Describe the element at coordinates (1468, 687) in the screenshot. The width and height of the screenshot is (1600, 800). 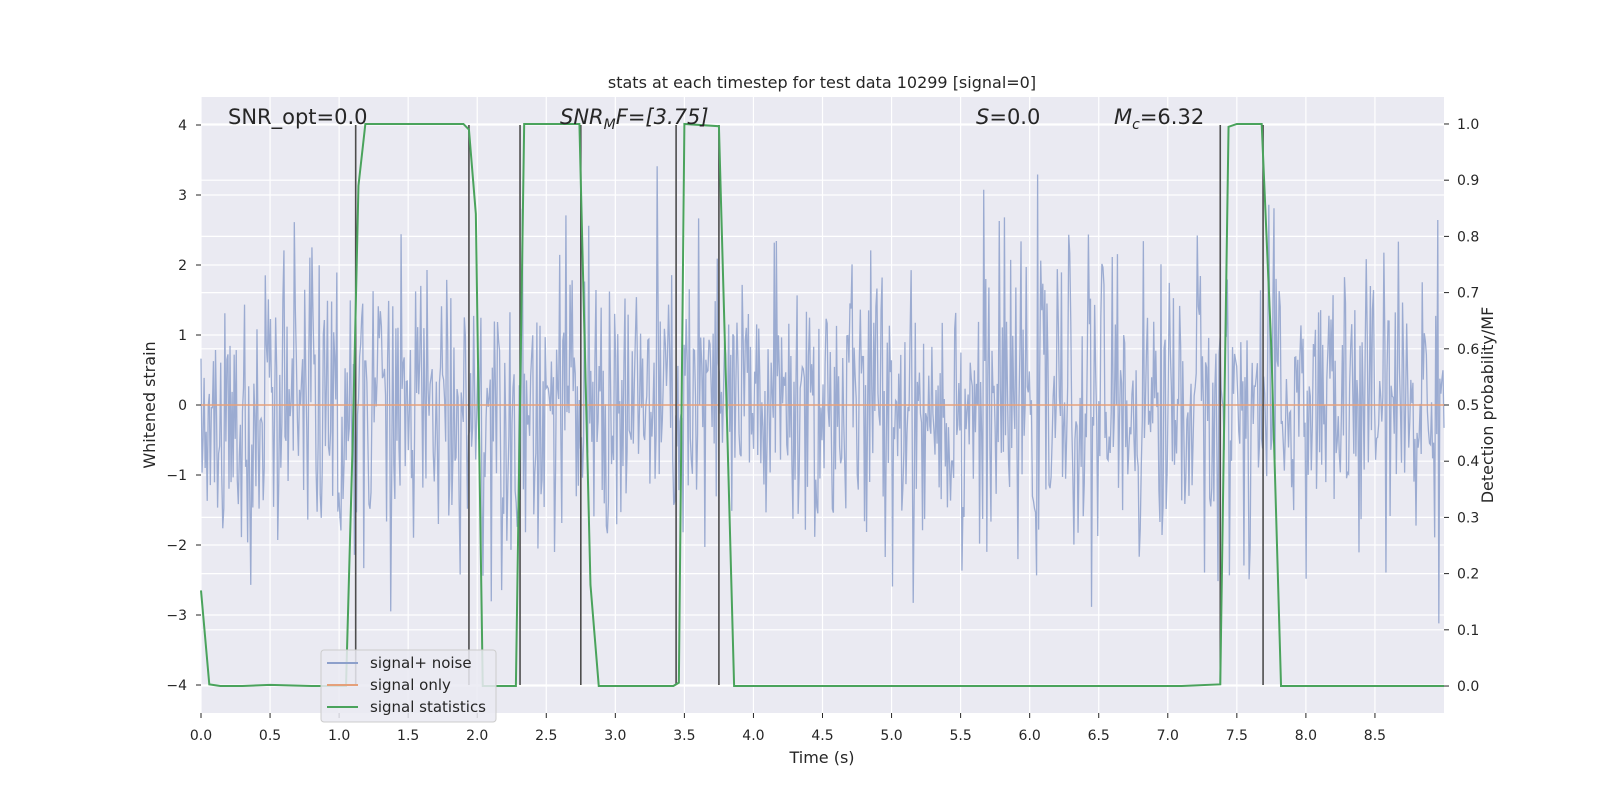
I see `y2-tick-label: 0.0` at that location.